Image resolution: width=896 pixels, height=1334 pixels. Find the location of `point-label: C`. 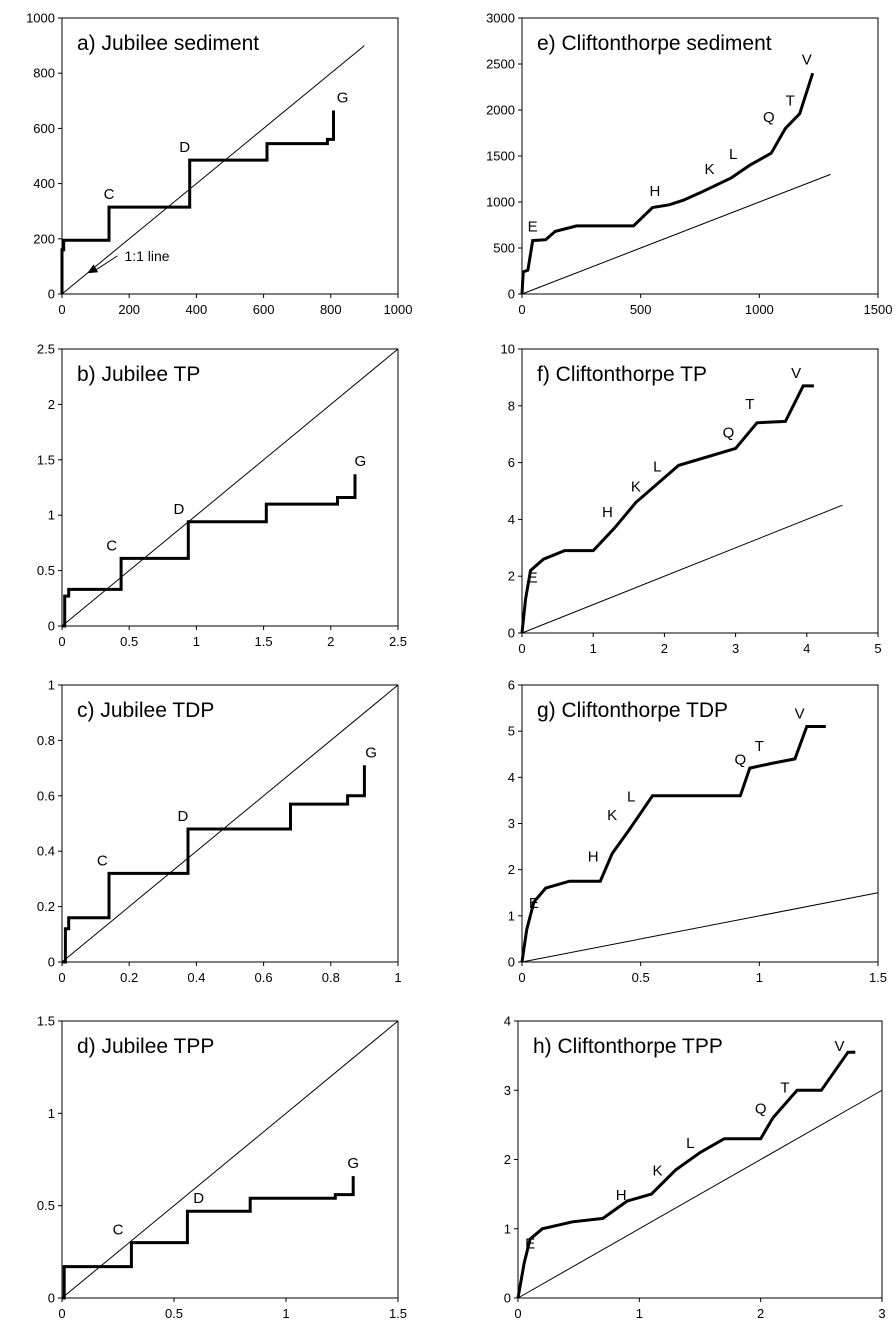

point-label: C is located at coordinates (118, 1230).